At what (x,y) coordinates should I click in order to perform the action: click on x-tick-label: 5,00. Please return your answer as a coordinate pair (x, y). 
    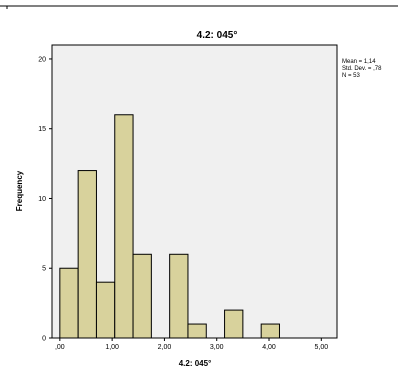
    Looking at the image, I should click on (321, 347).